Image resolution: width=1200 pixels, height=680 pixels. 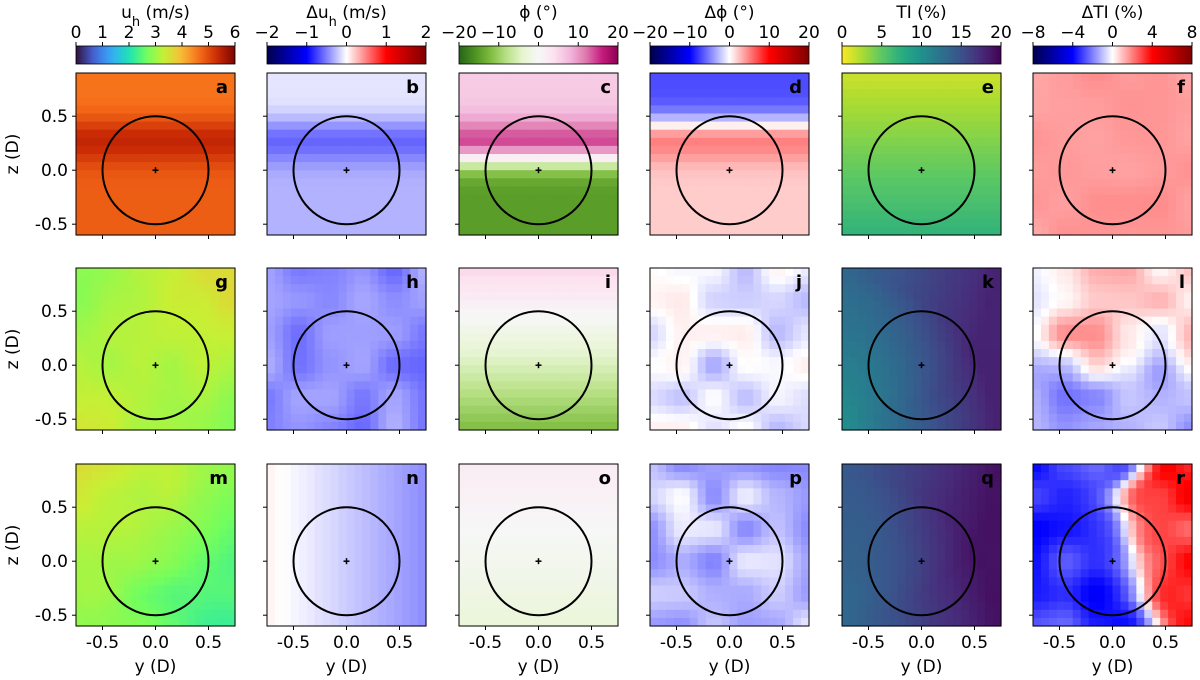 I want to click on colorbar-tick-label: −20, so click(x=459, y=33).